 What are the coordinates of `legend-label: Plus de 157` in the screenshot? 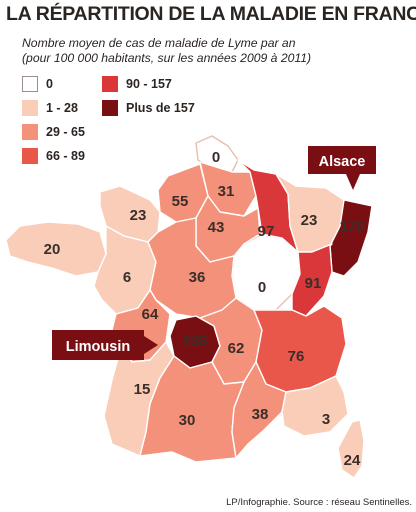 It's located at (160, 108).